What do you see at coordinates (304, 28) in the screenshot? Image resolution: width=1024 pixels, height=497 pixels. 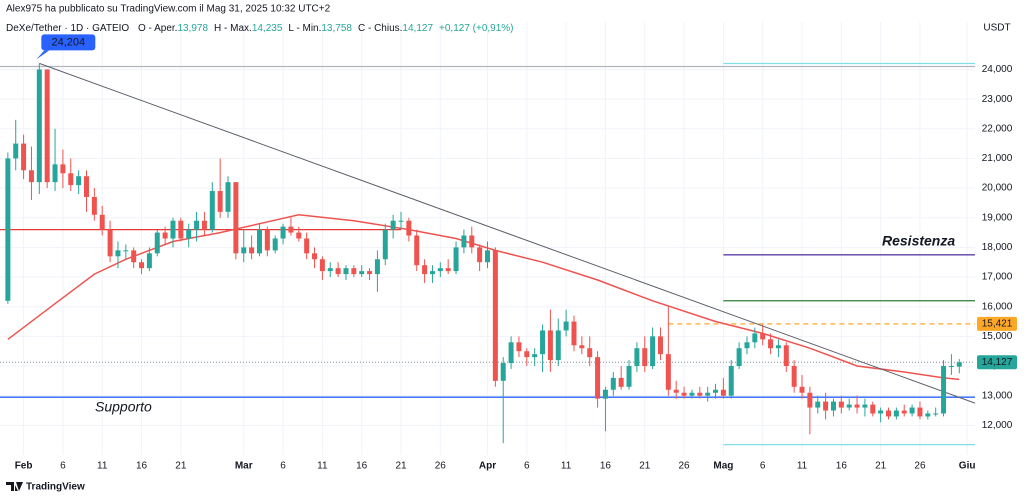 I see `ohlc-label: L - Min.` at bounding box center [304, 28].